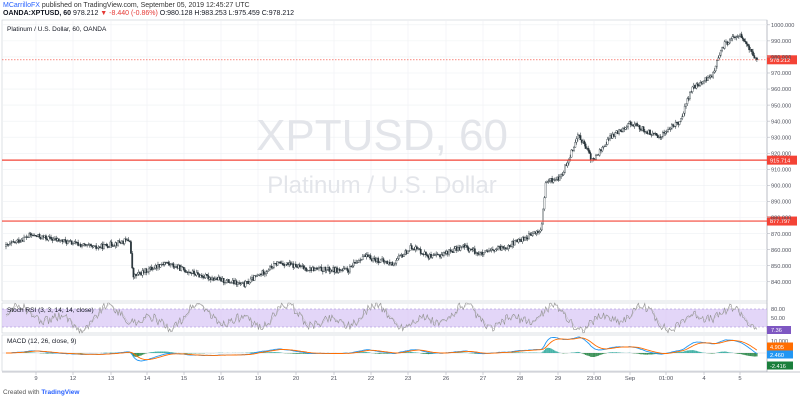 The image size is (800, 400). I want to click on author-link: MCarrilloFX, so click(21, 5).